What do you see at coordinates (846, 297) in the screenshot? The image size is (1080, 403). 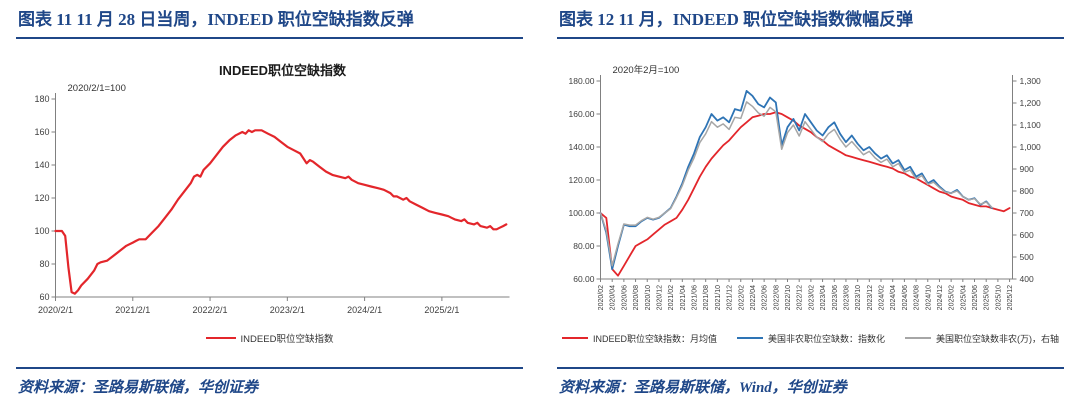 I see `svg-text: 2023/08` at bounding box center [846, 297].